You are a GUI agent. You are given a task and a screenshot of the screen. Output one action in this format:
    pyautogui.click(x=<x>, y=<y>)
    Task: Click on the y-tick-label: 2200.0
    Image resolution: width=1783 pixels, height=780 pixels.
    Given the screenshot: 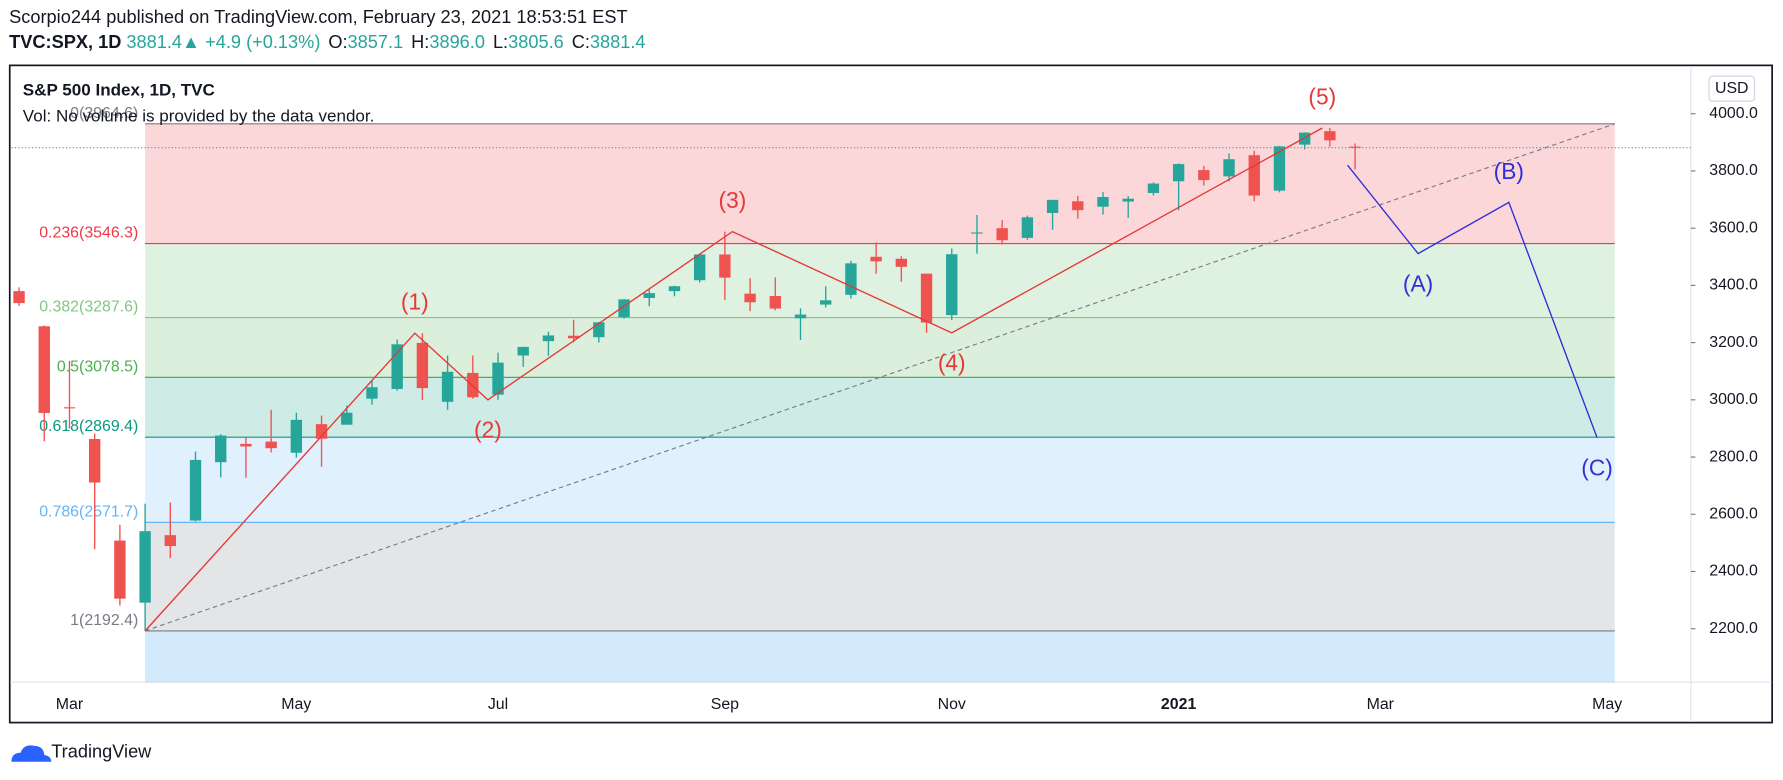 What is the action you would take?
    pyautogui.click(x=1733, y=628)
    